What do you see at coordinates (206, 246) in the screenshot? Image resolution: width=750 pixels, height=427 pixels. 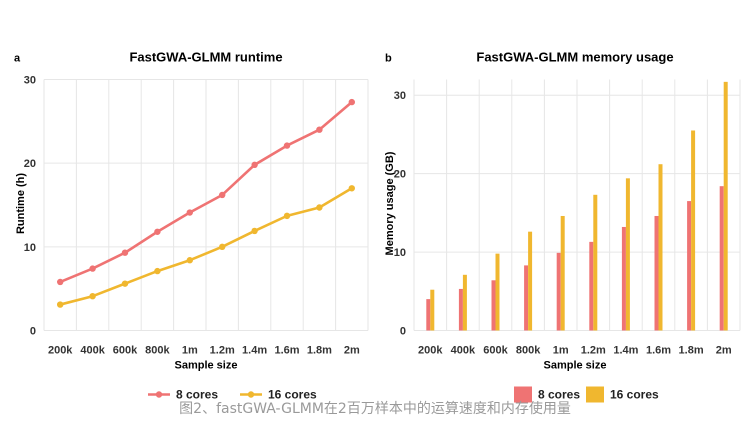 I see `runtime-series-line-16-cores` at bounding box center [206, 246].